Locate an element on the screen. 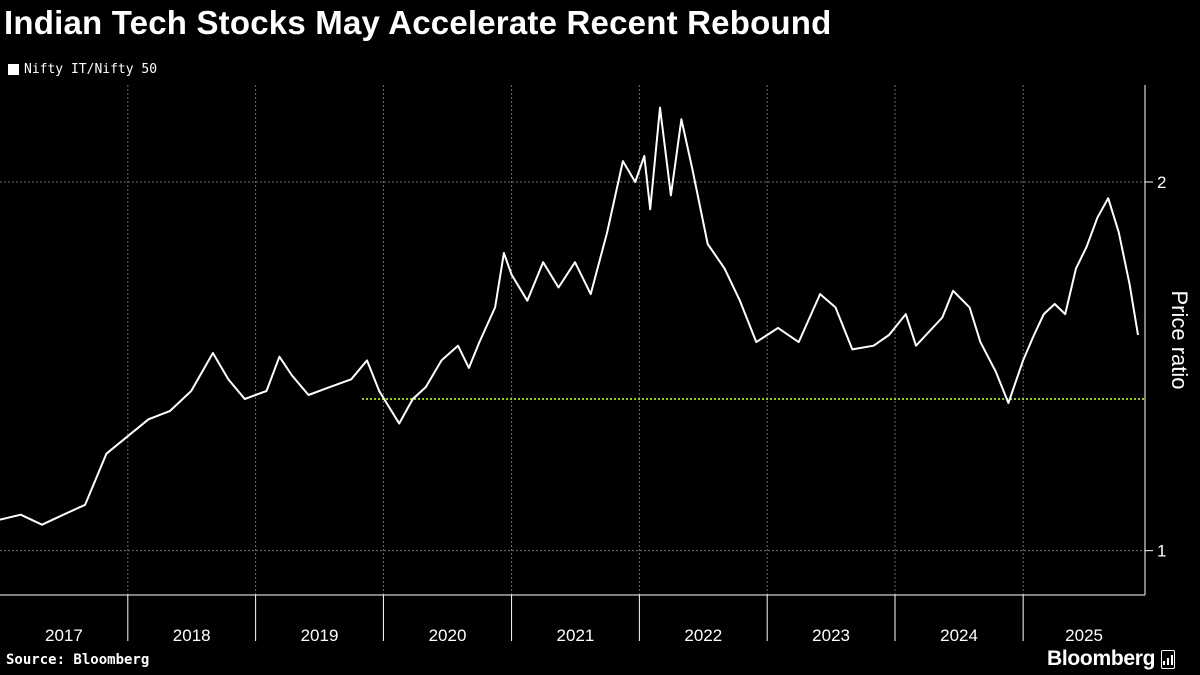  legend-label: Nifty IT/Nifty 50 is located at coordinates (91, 69).